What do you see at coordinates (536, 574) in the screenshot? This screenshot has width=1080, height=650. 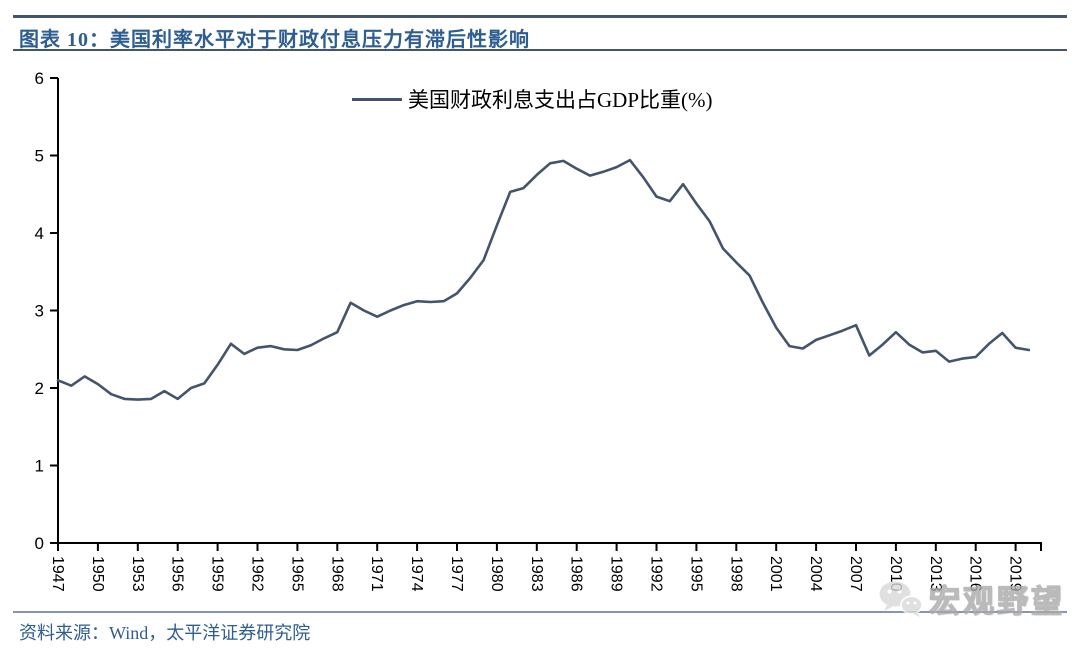 I see `x-tick-label: 1983` at bounding box center [536, 574].